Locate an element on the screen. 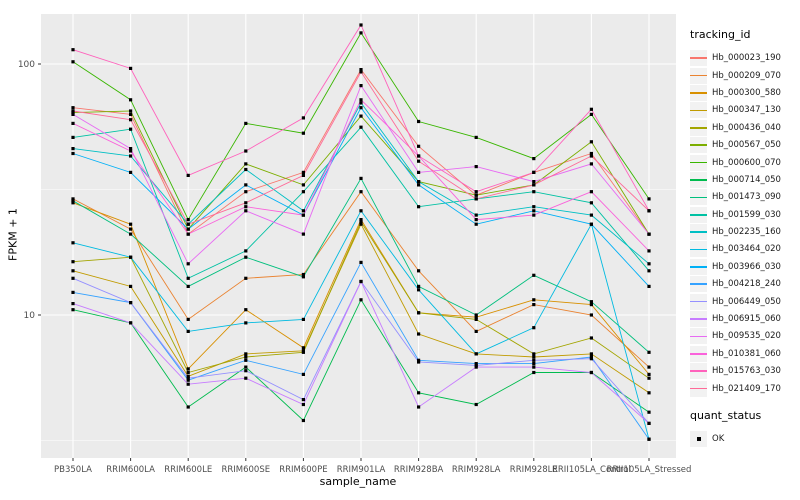 This screenshot has width=800, height=500. legend-item-label: Hb_001599_030 is located at coordinates (746, 214).